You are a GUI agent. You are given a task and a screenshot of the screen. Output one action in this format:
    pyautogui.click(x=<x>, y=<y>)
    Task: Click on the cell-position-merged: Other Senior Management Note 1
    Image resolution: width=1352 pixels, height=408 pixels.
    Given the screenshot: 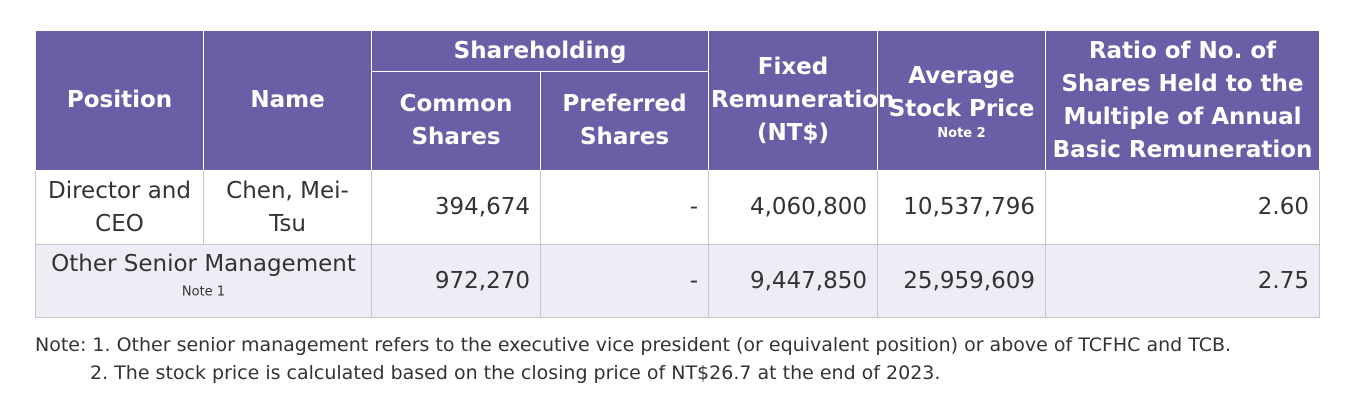 What is the action you would take?
    pyautogui.click(x=203, y=281)
    